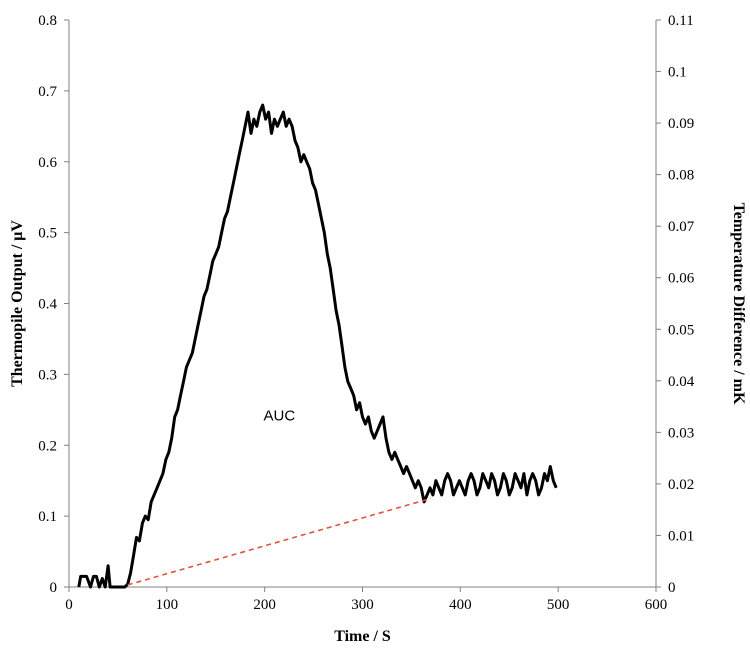 The width and height of the screenshot is (750, 654). I want to click on y2-tick-label: 0.01, so click(681, 536).